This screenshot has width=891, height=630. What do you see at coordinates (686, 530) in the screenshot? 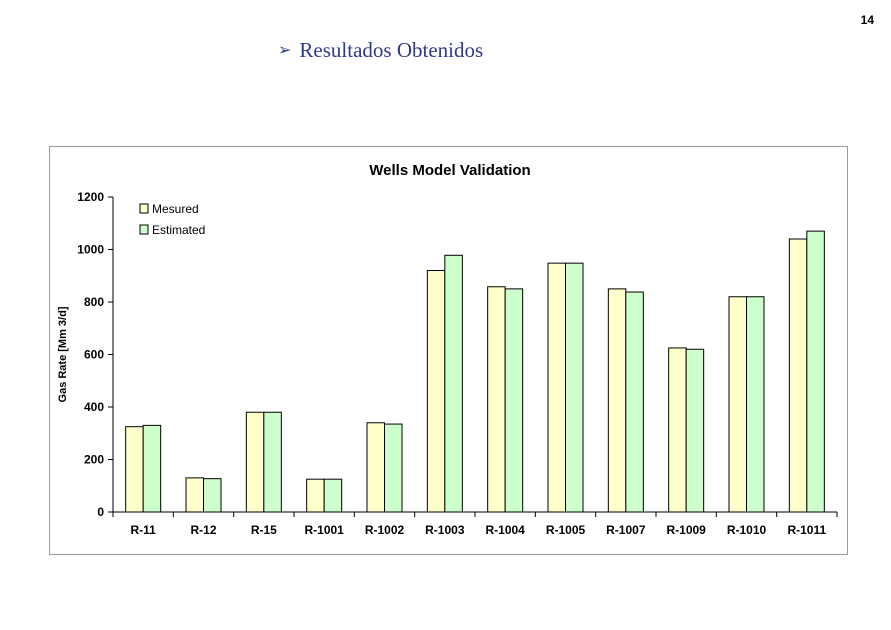
I see `x-tick-label: R-1009` at bounding box center [686, 530].